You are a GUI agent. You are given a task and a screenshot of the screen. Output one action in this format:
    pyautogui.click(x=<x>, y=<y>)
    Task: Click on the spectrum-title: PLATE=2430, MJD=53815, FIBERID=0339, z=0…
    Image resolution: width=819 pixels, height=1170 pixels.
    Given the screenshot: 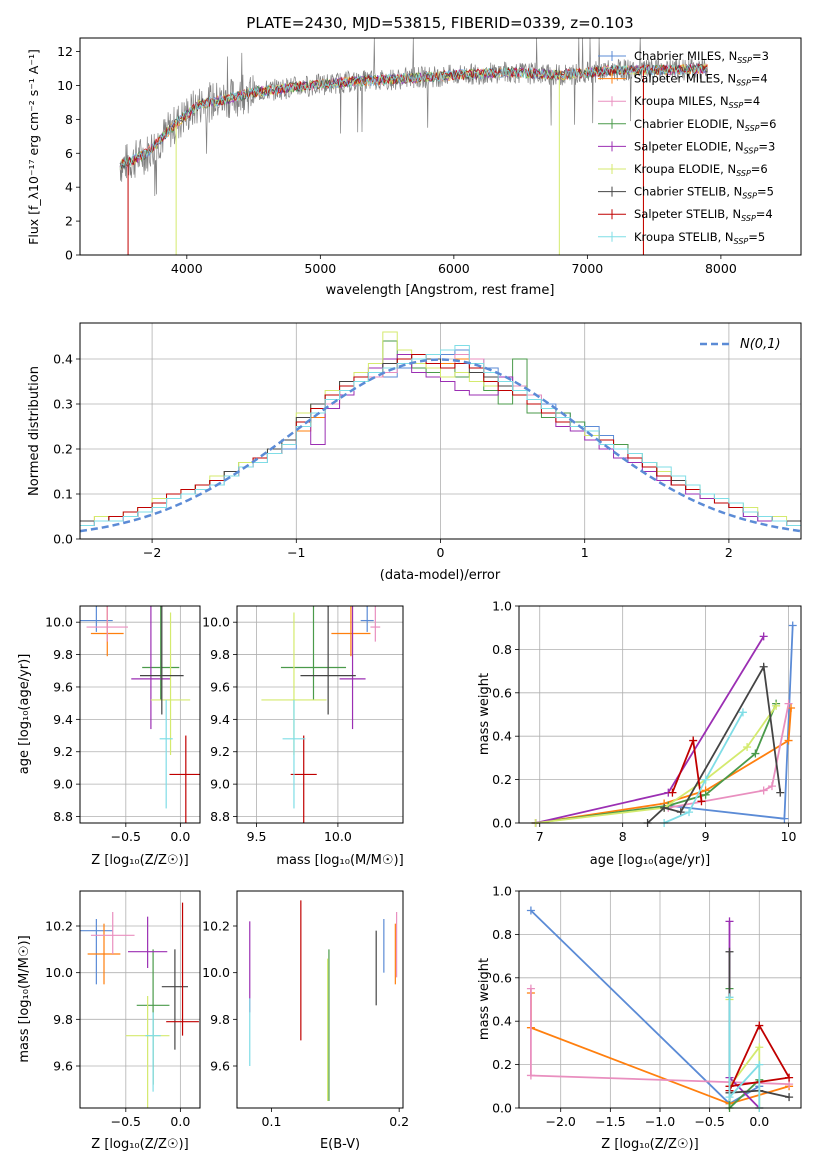 What is the action you would take?
    pyautogui.click(x=439, y=23)
    